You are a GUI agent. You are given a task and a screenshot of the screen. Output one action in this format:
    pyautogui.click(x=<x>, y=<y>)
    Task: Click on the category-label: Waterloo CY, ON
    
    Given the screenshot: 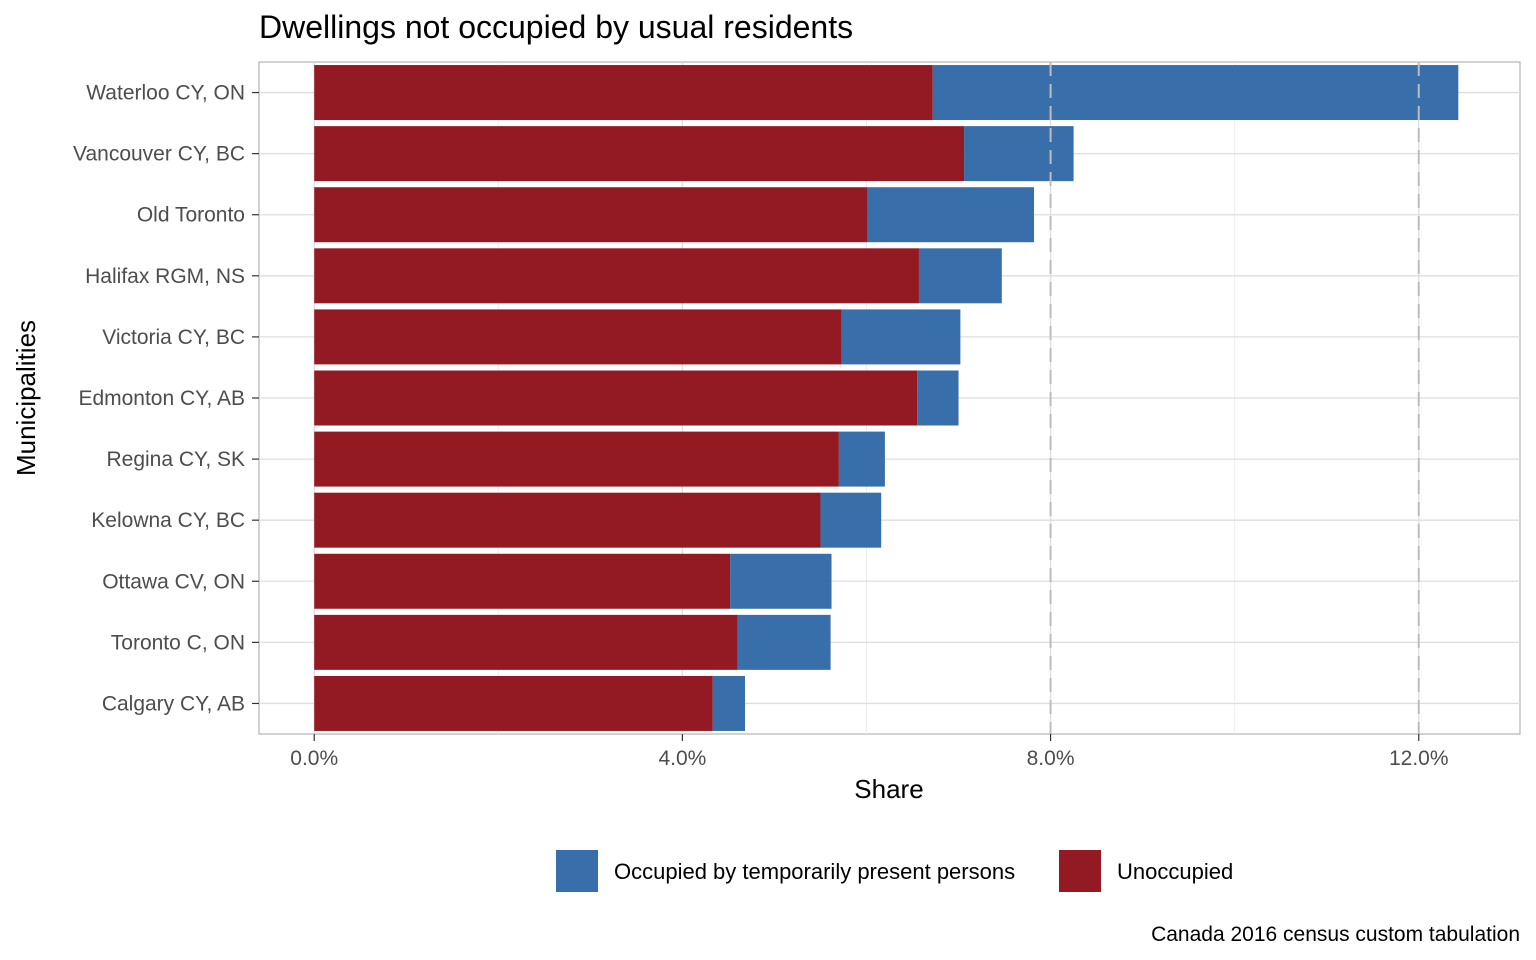 What is the action you would take?
    pyautogui.click(x=165, y=93)
    